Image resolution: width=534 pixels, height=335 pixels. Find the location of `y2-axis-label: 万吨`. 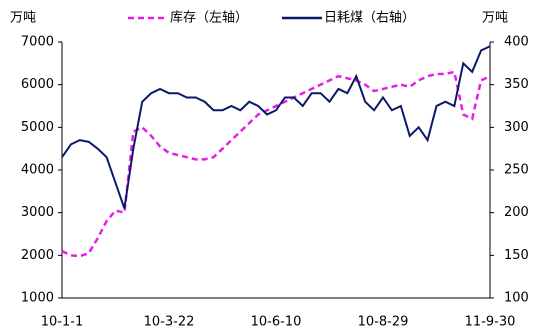

y2-axis-label: 万吨 is located at coordinates (495, 18).